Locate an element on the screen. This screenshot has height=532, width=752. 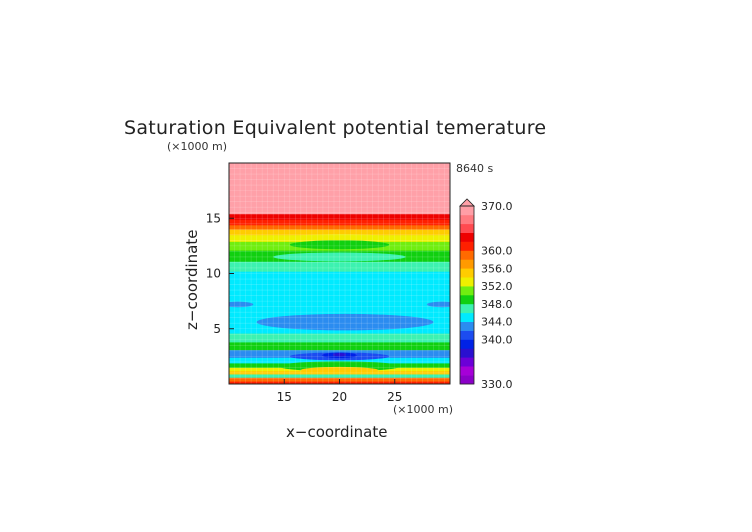
y-ticks: 5 10 15 is located at coordinates (220, 273).